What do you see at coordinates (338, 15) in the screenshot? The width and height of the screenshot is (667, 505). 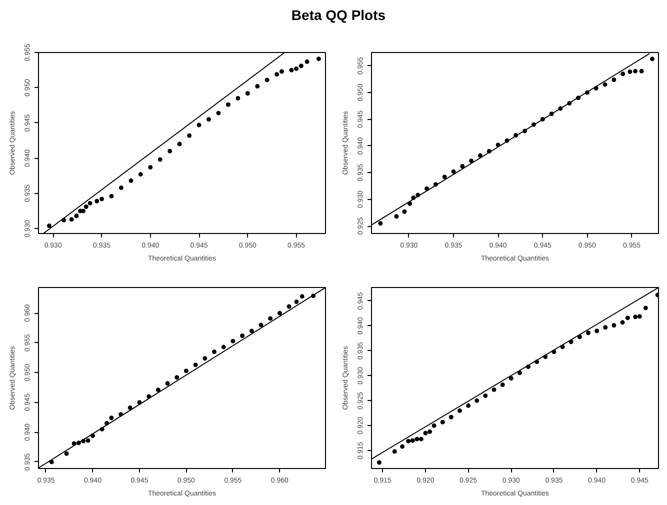 I see `chart-title: Beta QQ Plots` at bounding box center [338, 15].